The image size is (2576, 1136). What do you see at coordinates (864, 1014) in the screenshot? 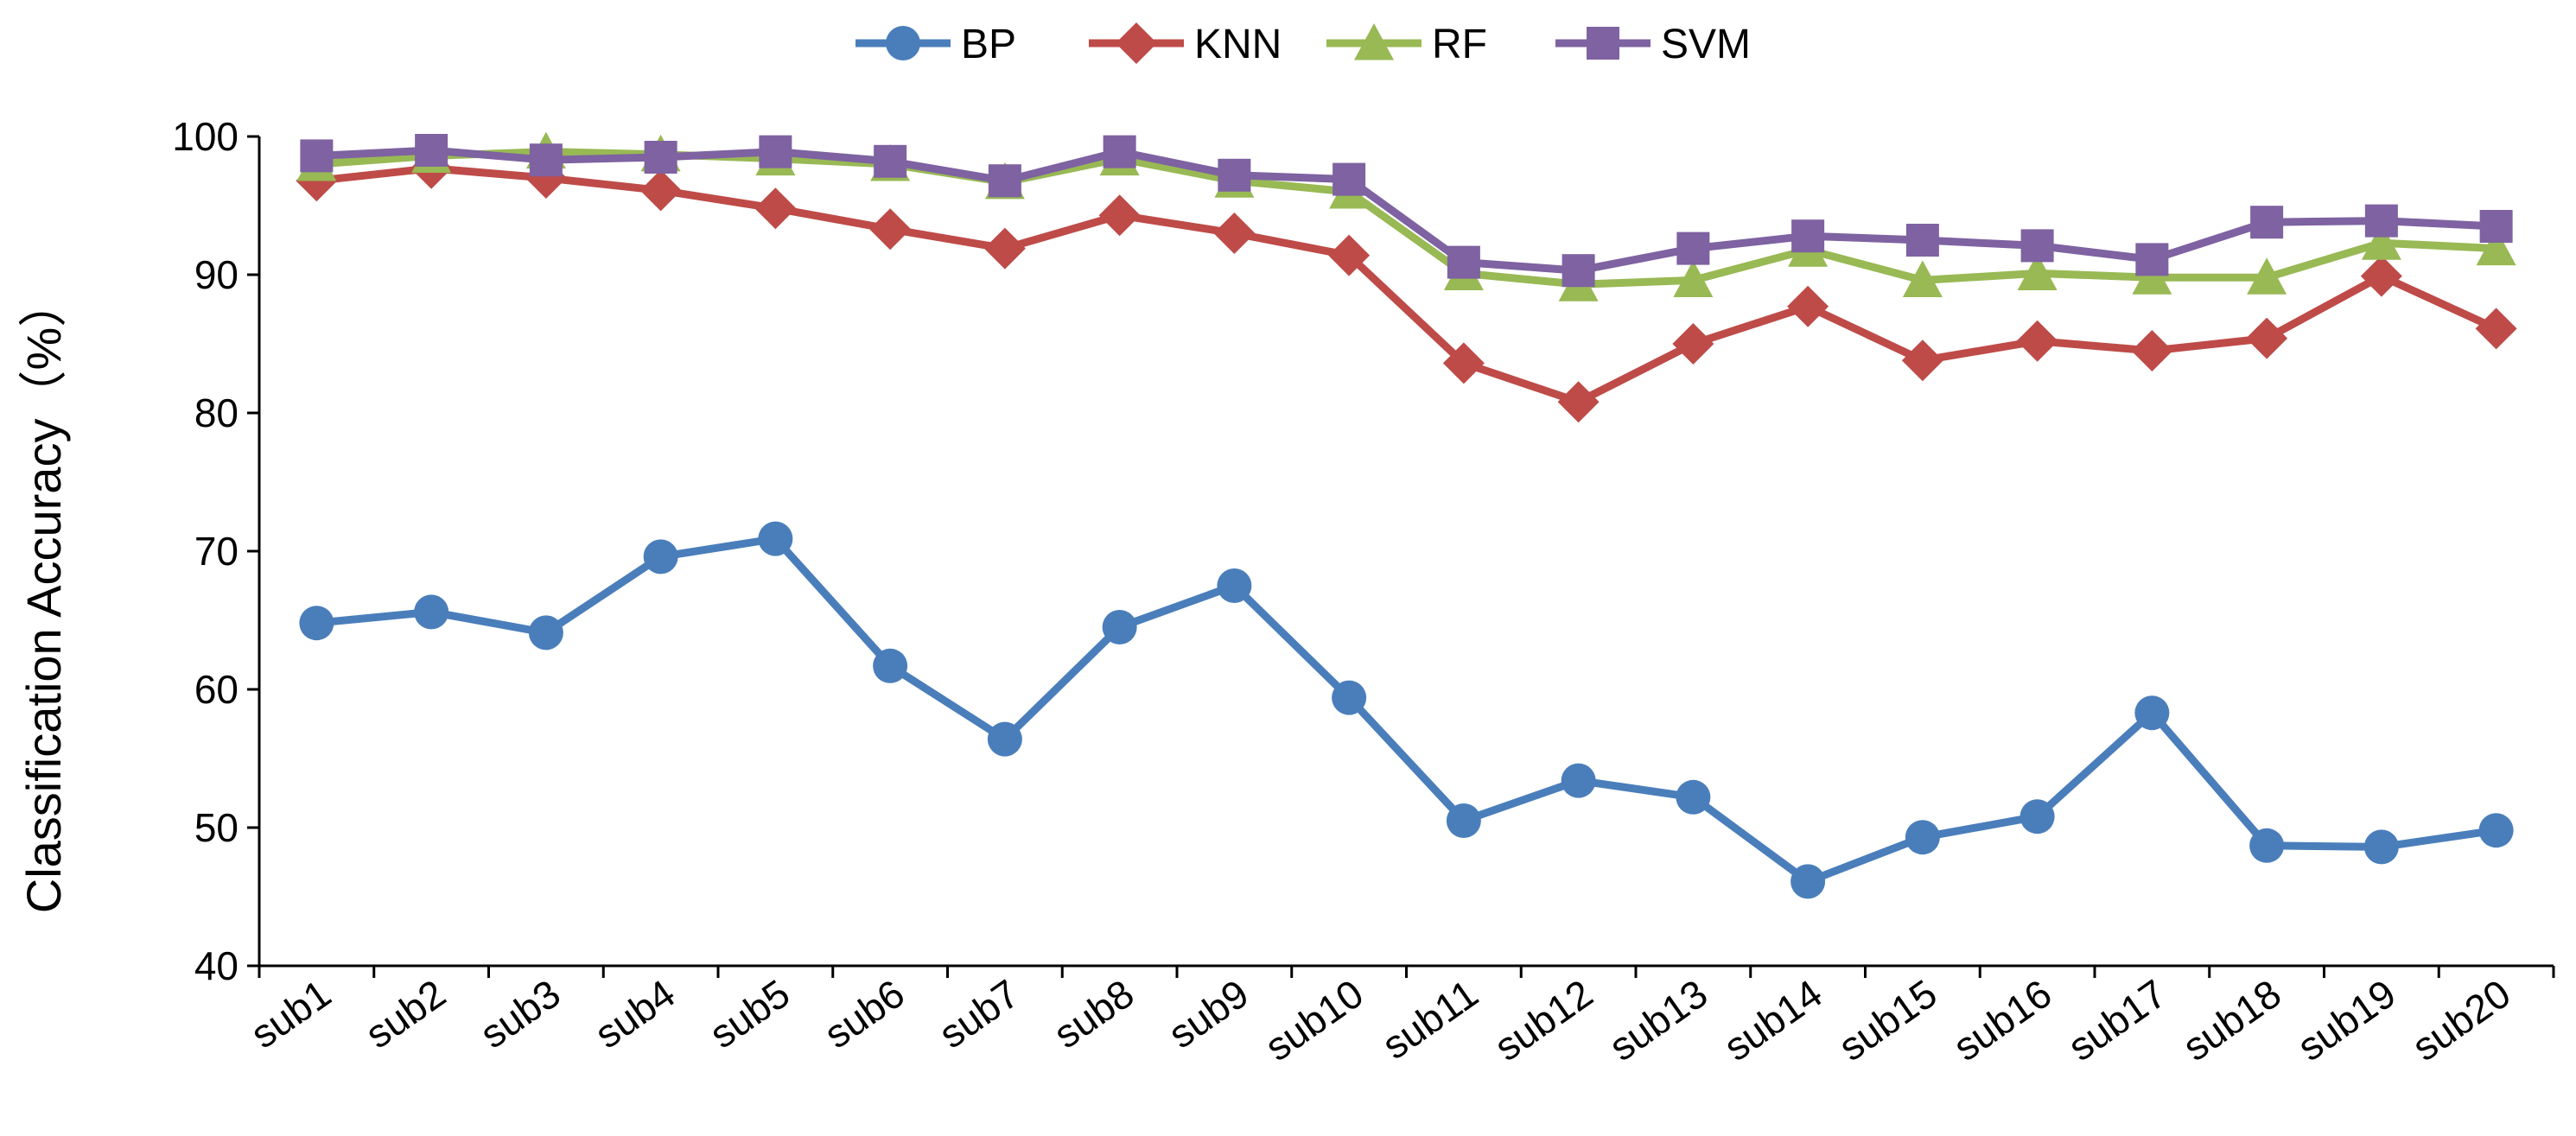
I see `x-tick-label: sub6` at bounding box center [864, 1014].